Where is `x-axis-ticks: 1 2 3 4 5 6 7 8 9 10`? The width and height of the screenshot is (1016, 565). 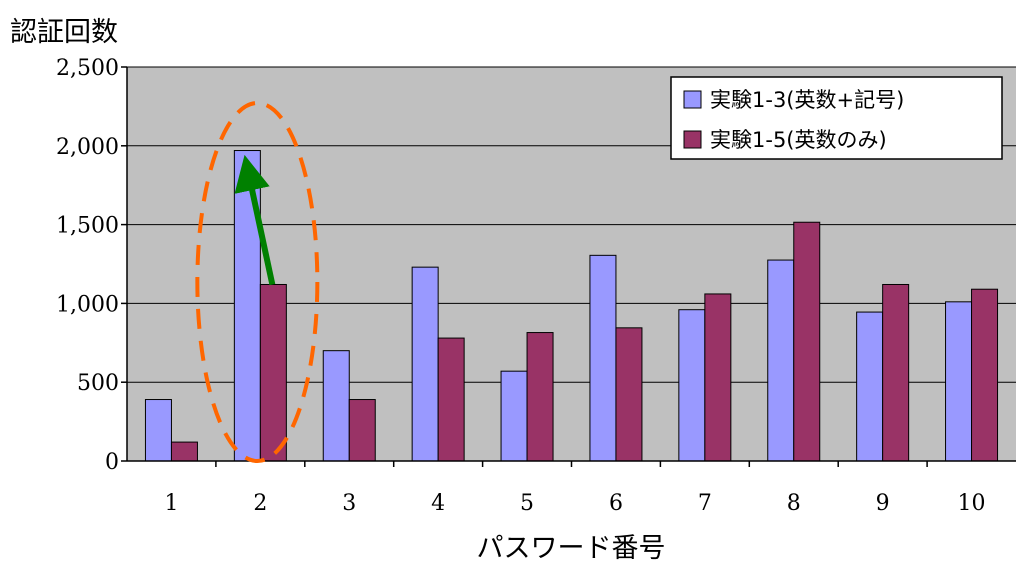 x-axis-ticks: 1 2 3 4 5 6 7 8 9 10 is located at coordinates (575, 488).